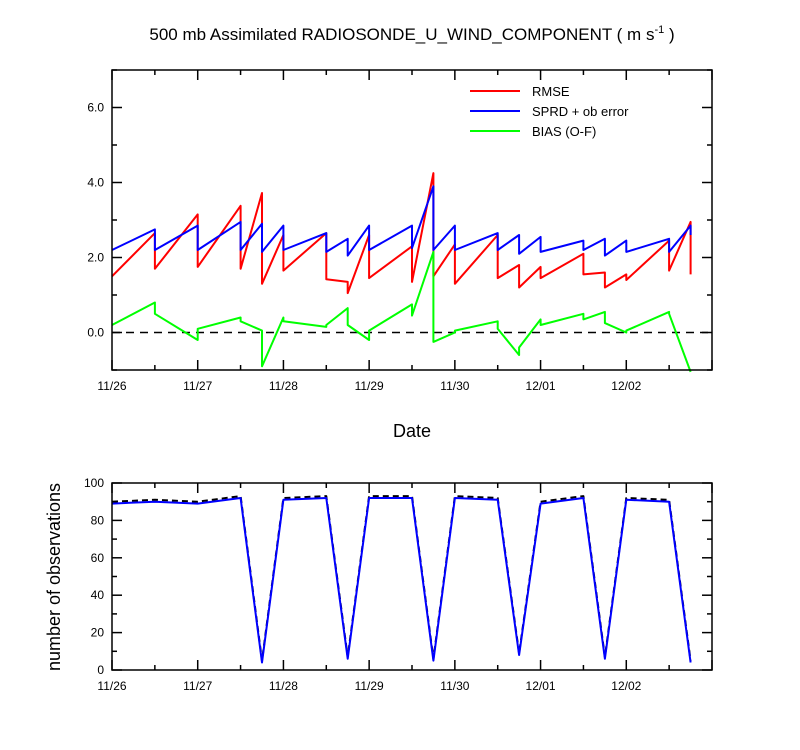 This screenshot has height=750, width=800. Describe the element at coordinates (94, 483) in the screenshot. I see `y-tick-label: 100` at that location.